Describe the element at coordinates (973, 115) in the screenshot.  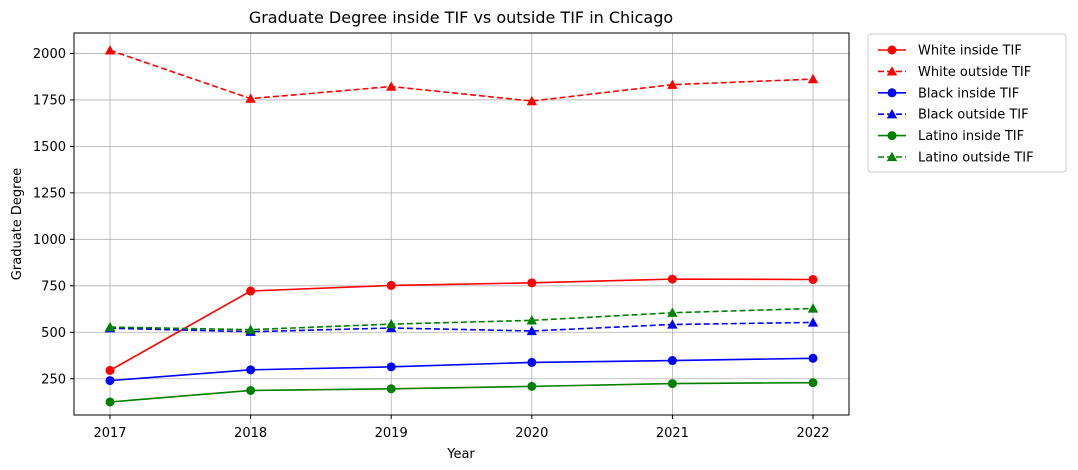
I see `legend-label: Black outside TIF` at that location.